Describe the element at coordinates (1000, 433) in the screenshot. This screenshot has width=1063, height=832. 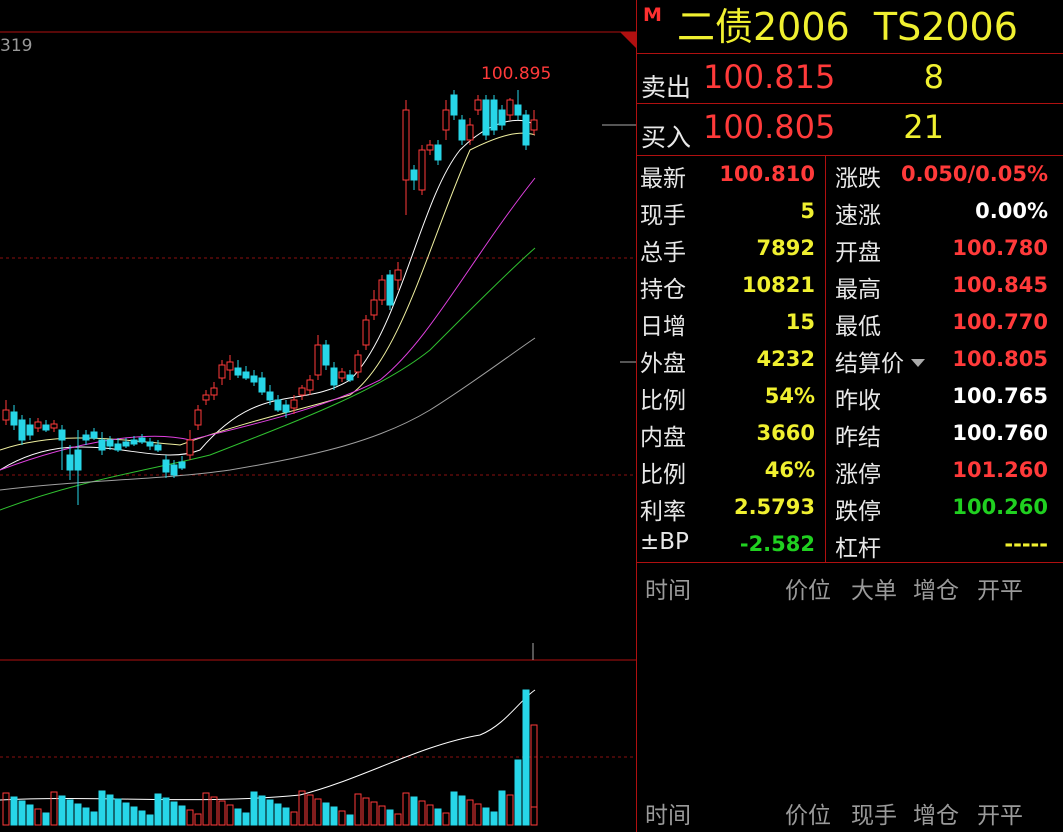
I see `stat-value-right: 100.760` at that location.